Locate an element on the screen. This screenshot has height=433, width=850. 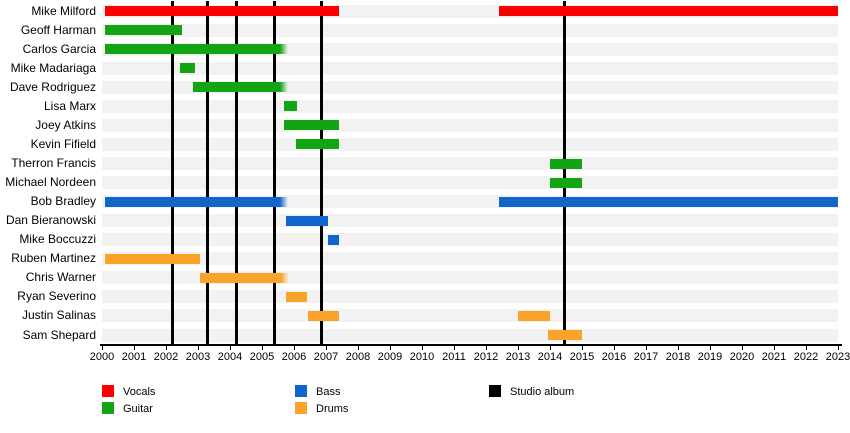
member-name: Lisa Marx is located at coordinates (69, 105).